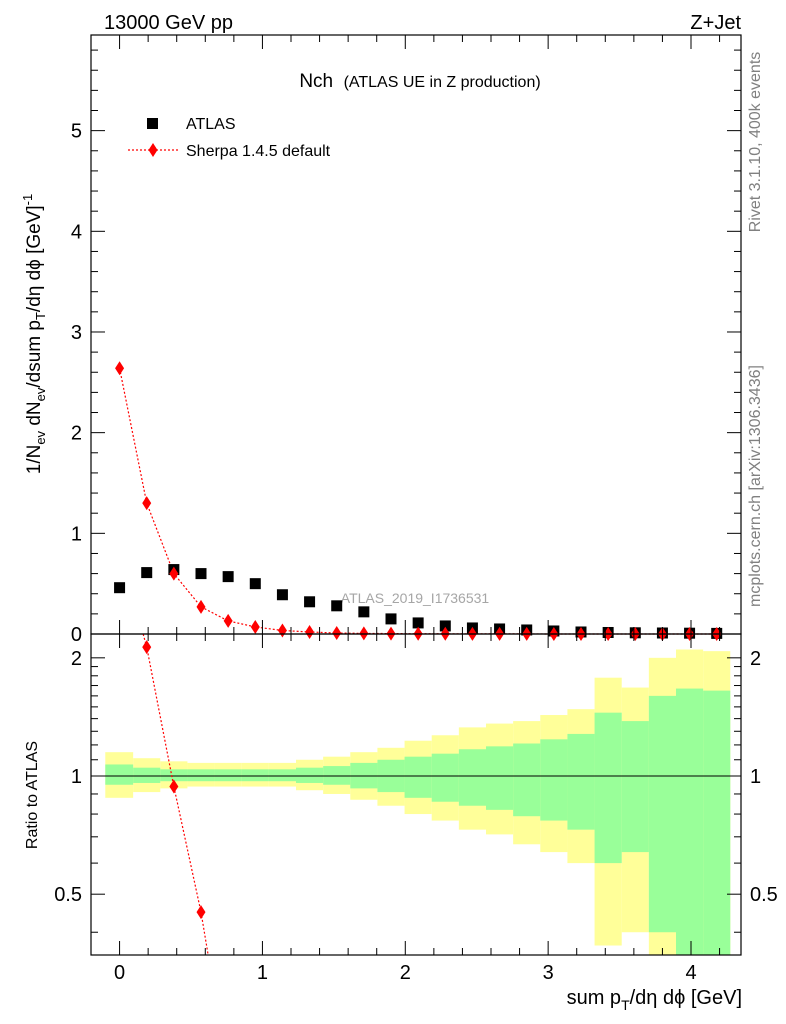  Describe the element at coordinates (27, 200) in the screenshot. I see `ylabel-part-h: -1` at that location.